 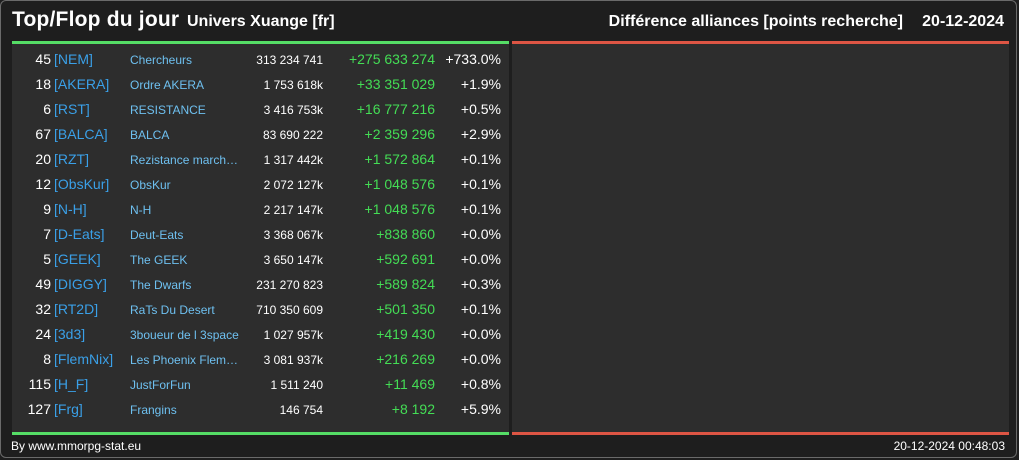 I want to click on difference-cell: +275 633 274, so click(x=391, y=59).